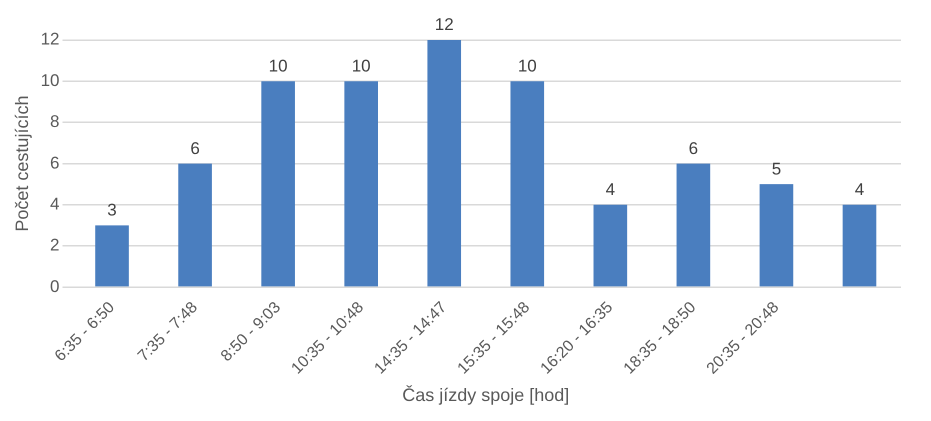 This screenshot has height=421, width=931. What do you see at coordinates (22, 164) in the screenshot?
I see `y-axis-title: Počet cestujících` at bounding box center [22, 164].